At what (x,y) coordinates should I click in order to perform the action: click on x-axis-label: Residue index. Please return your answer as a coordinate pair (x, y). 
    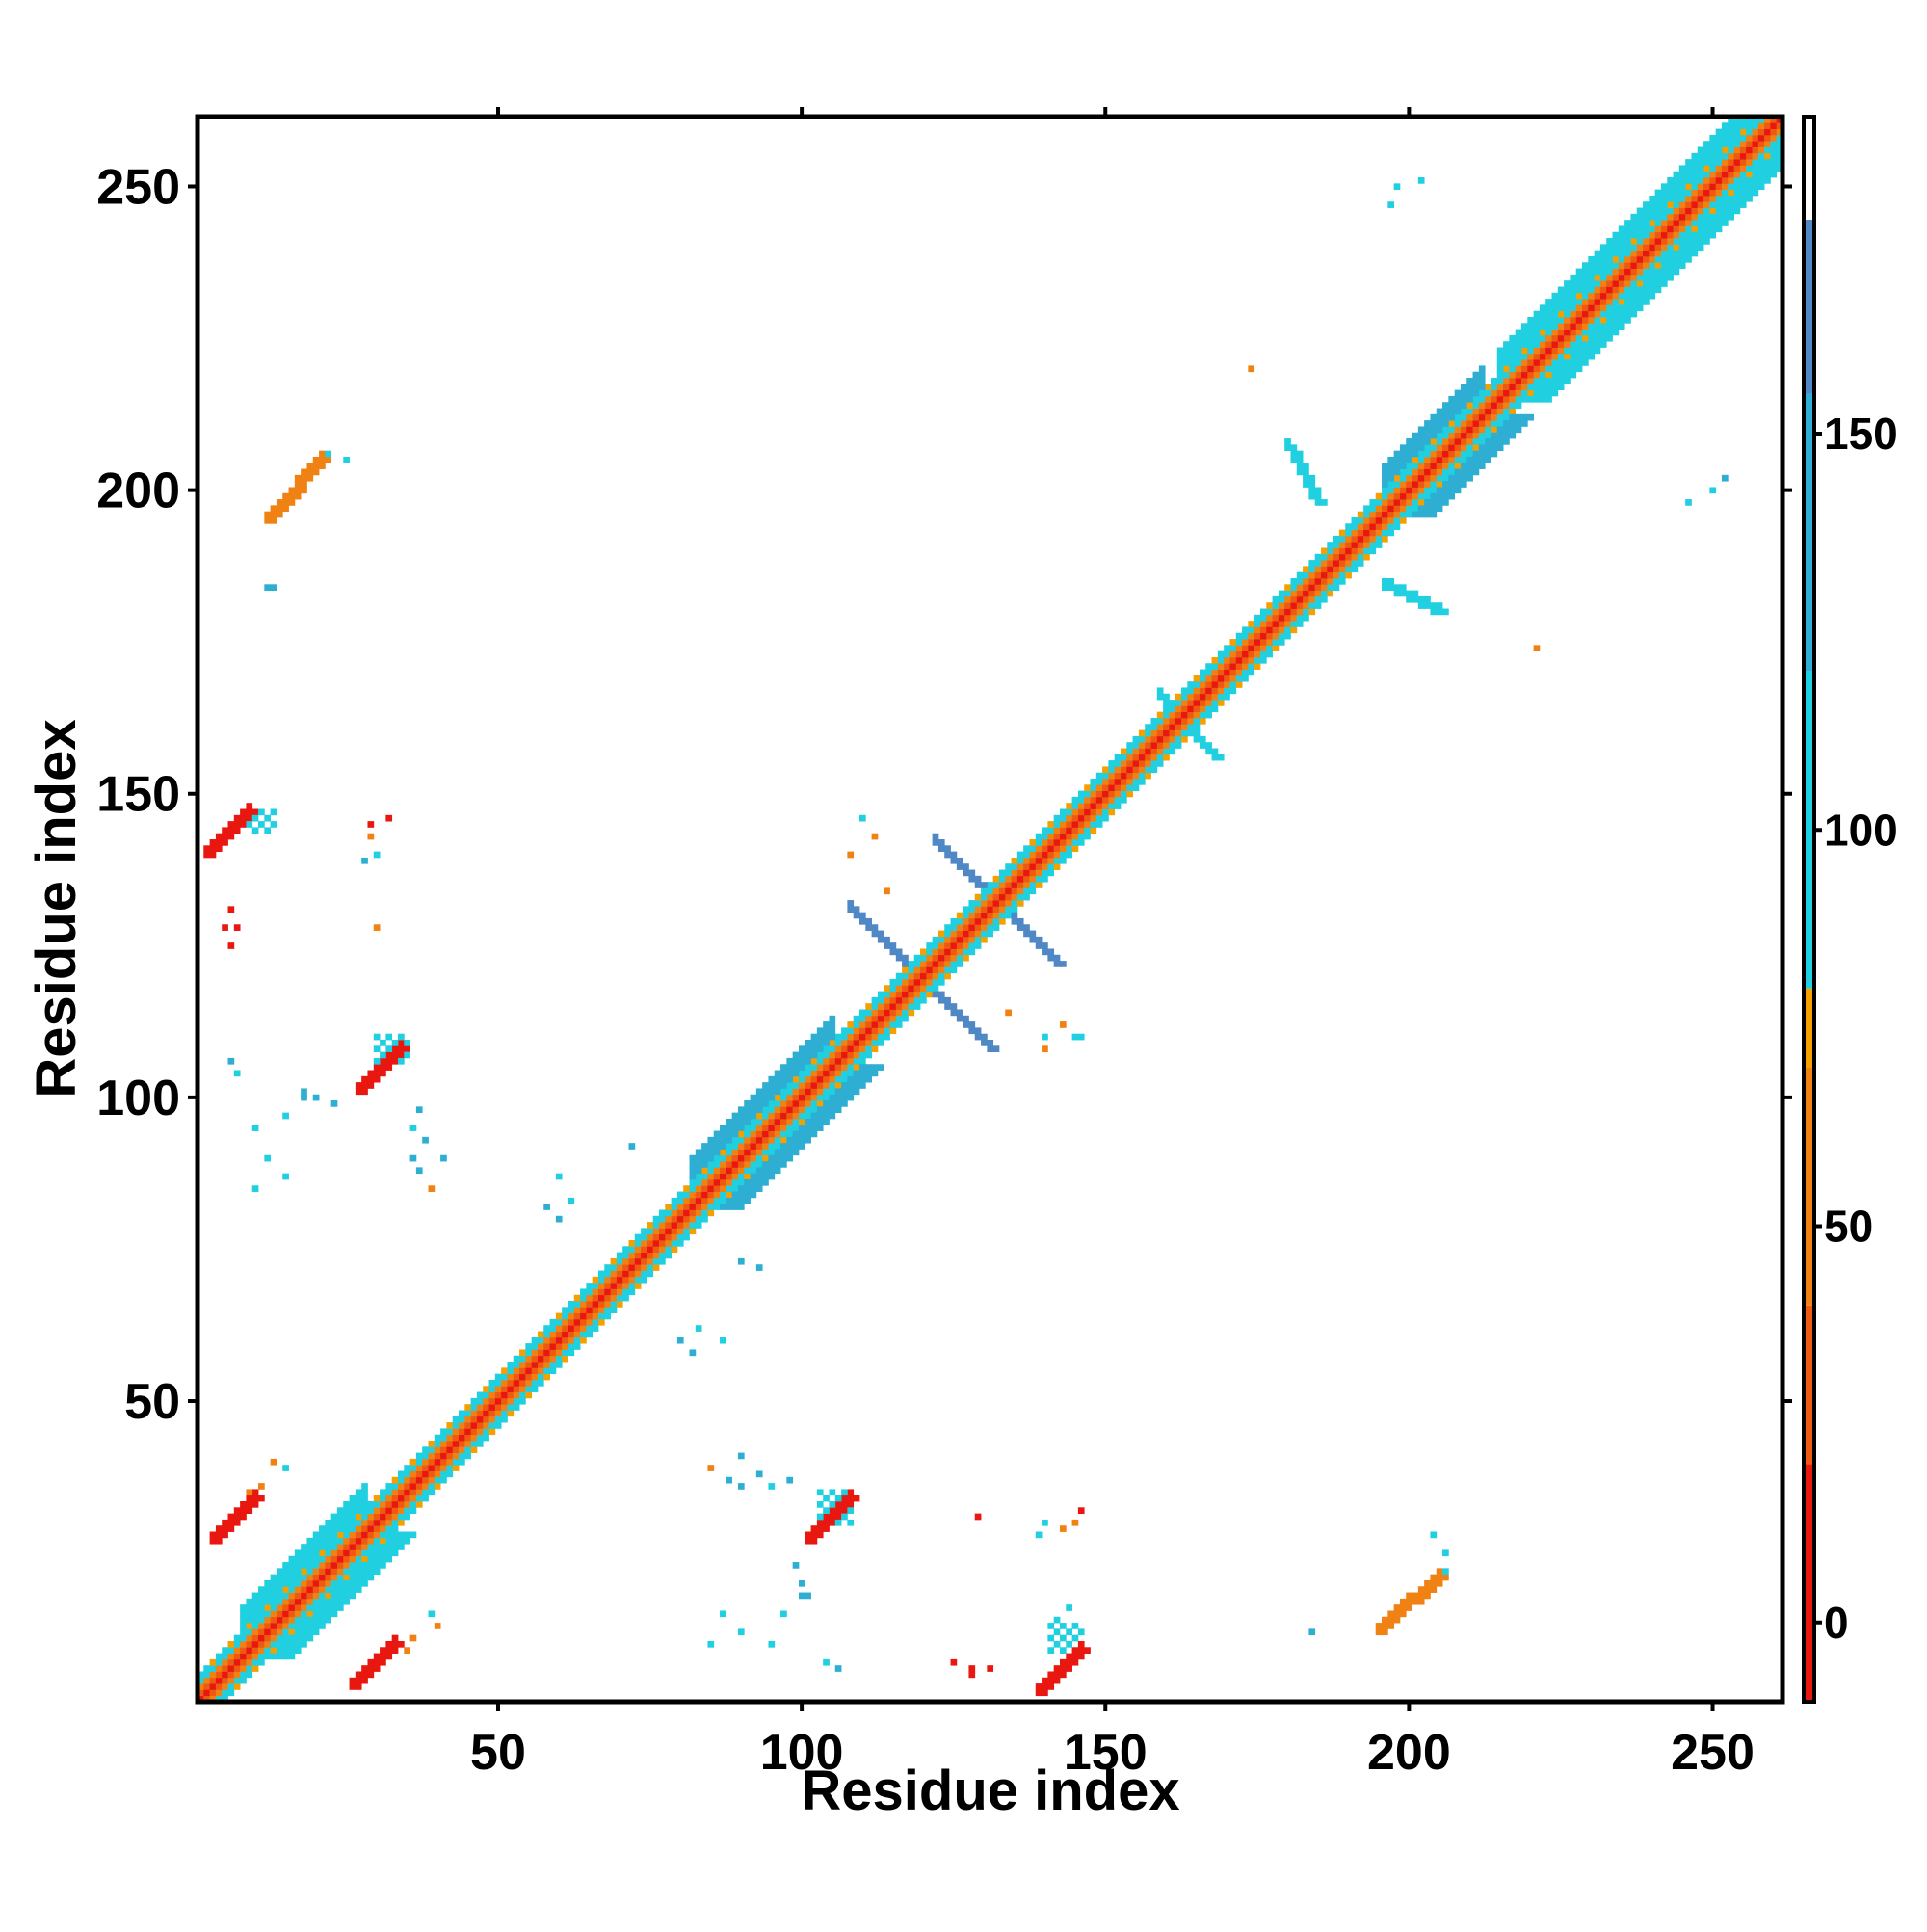
    Looking at the image, I should click on (990, 1791).